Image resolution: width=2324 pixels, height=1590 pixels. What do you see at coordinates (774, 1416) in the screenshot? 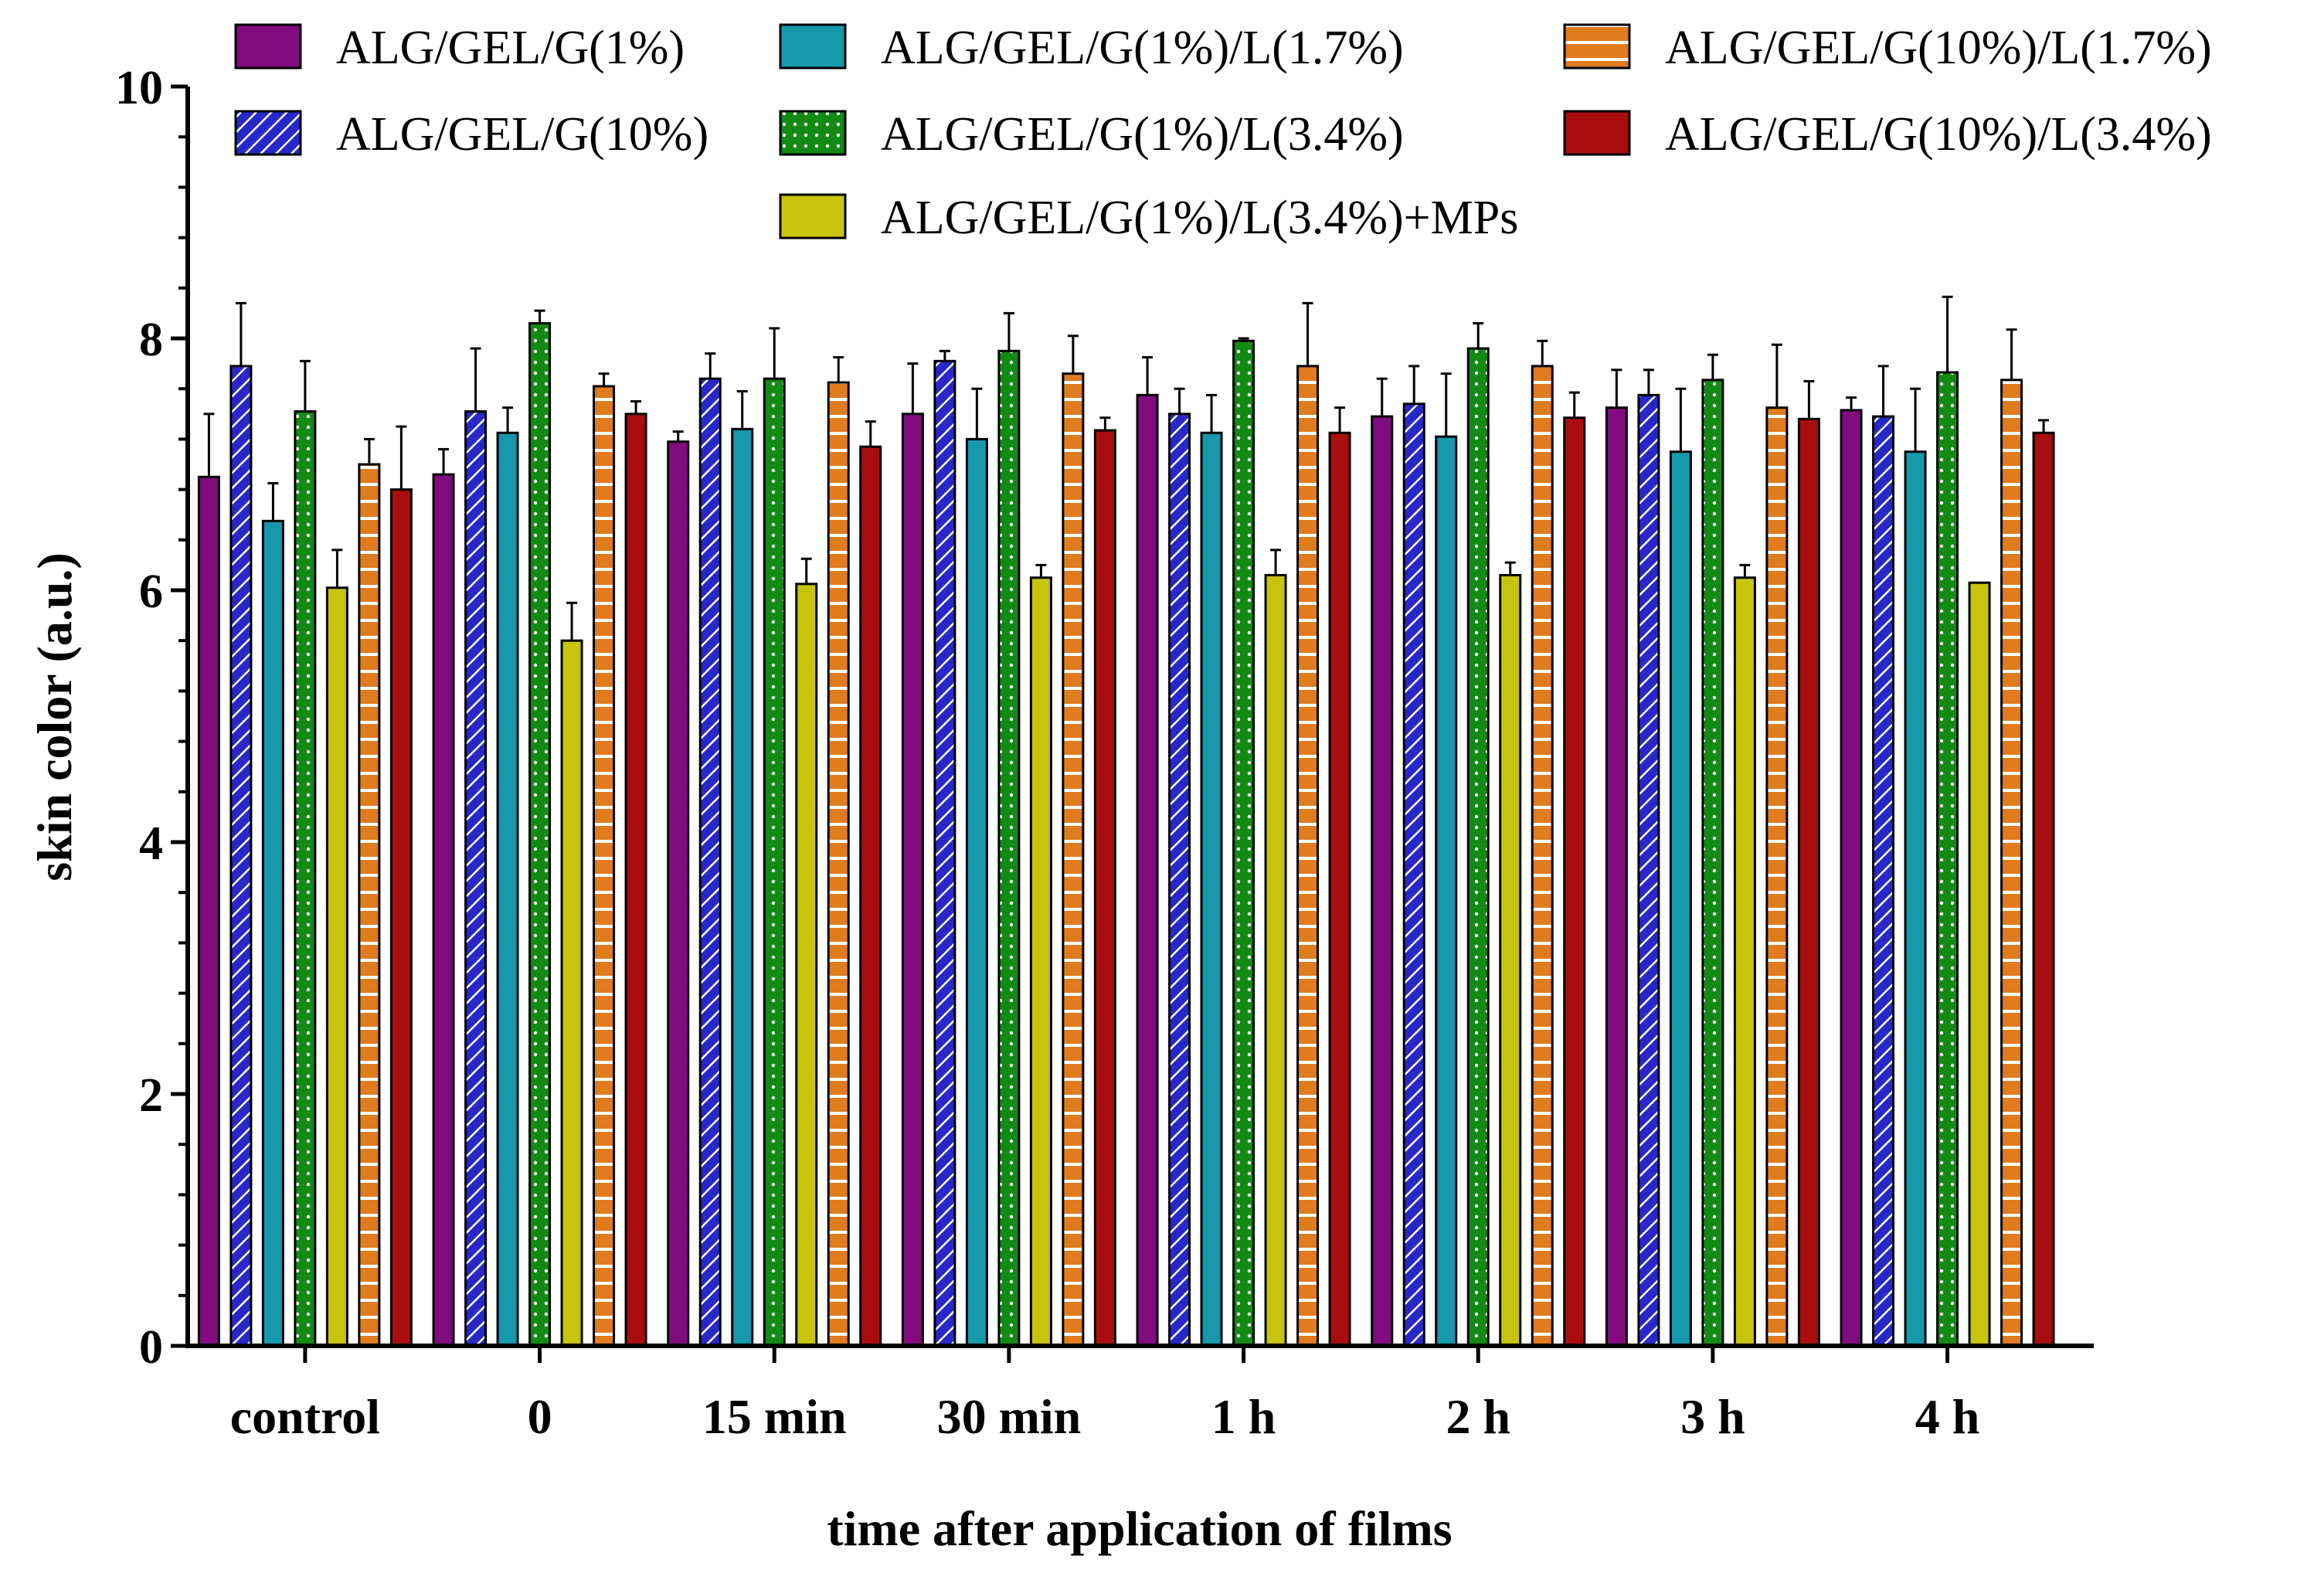
I see `x-tick-label: 15 min` at bounding box center [774, 1416].